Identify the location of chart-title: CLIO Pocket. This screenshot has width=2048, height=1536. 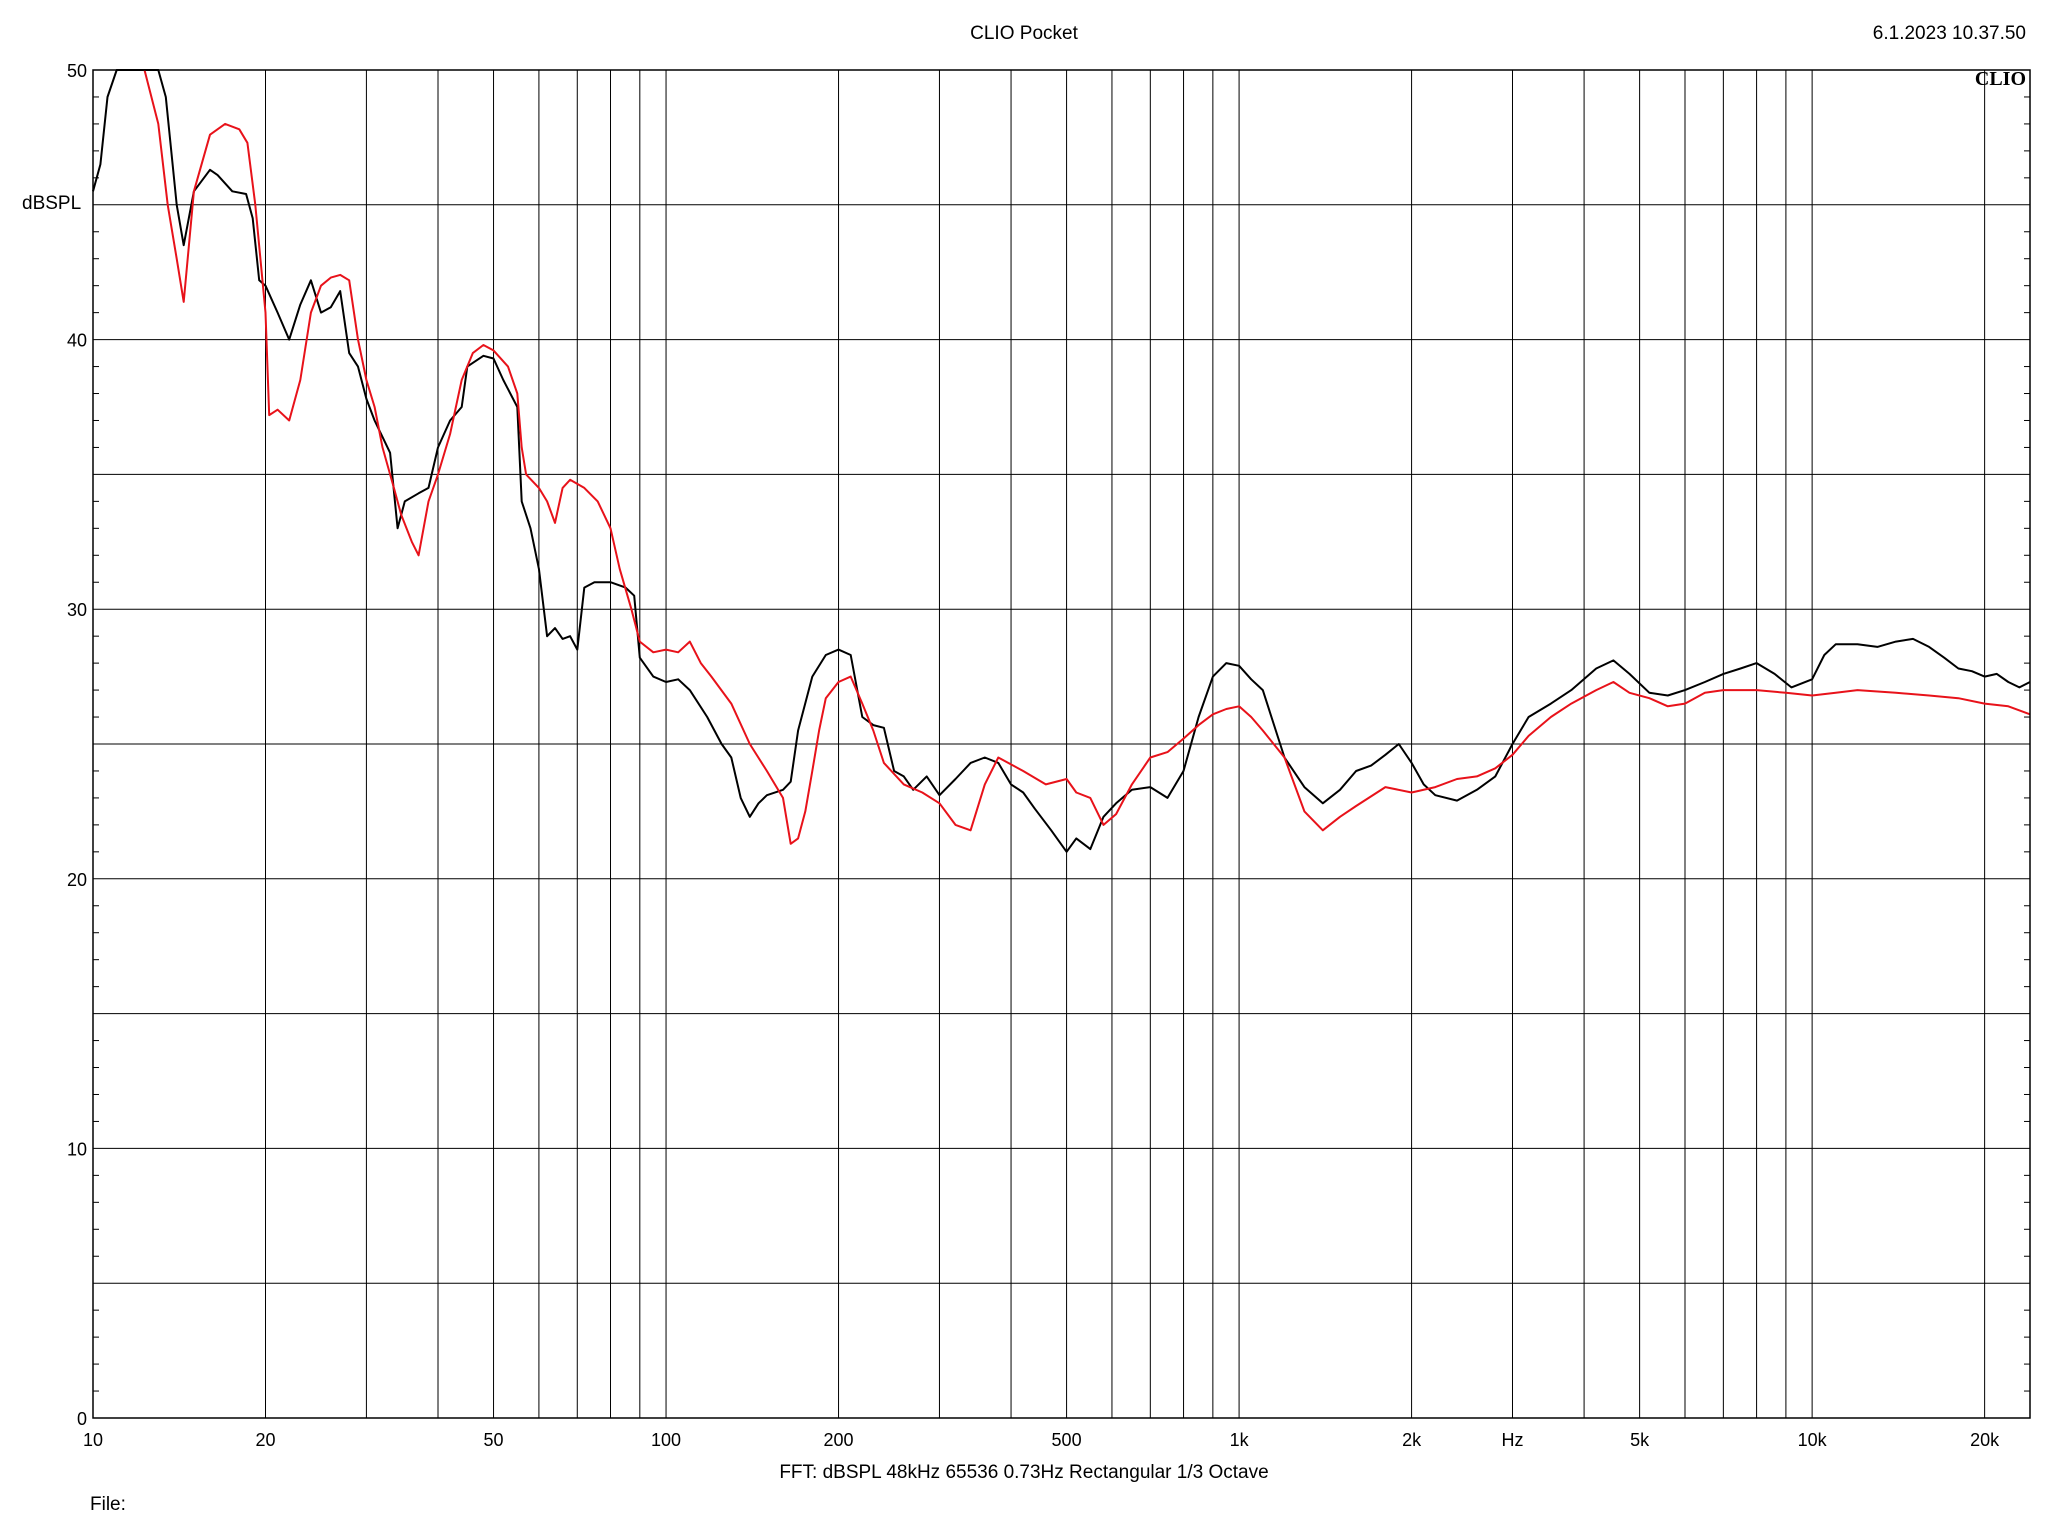
(1024, 33).